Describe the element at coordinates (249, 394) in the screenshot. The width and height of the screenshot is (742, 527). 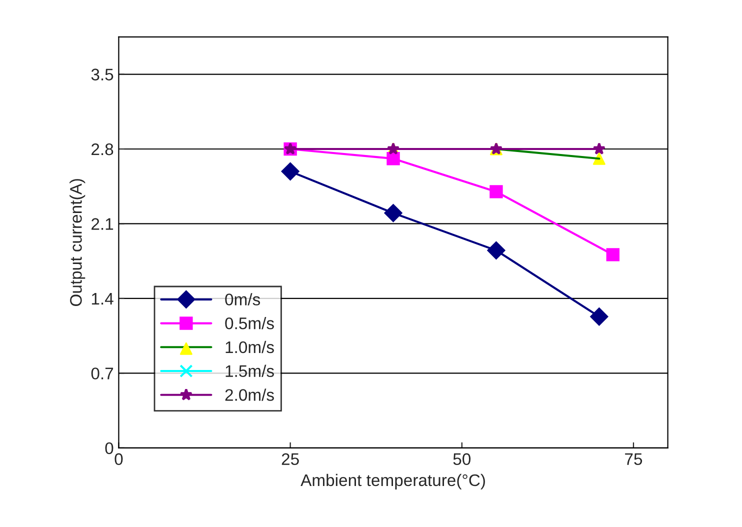
I see `legend-label: 2.0m/s` at that location.